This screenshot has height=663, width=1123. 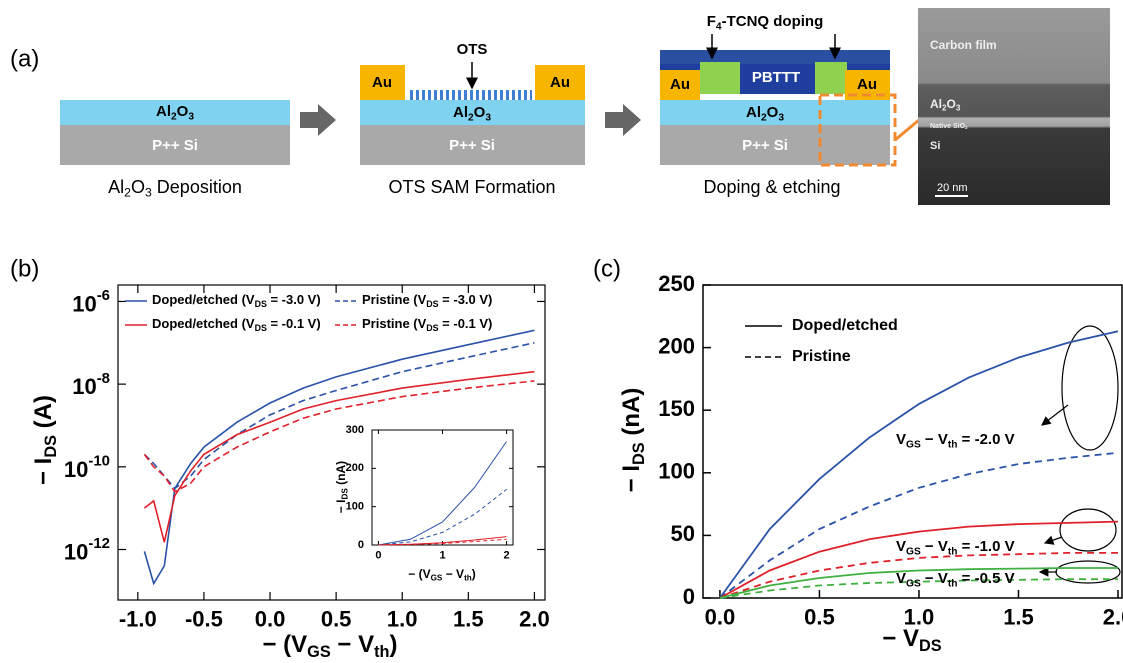 I want to click on oxide-layer, so click(x=775, y=112).